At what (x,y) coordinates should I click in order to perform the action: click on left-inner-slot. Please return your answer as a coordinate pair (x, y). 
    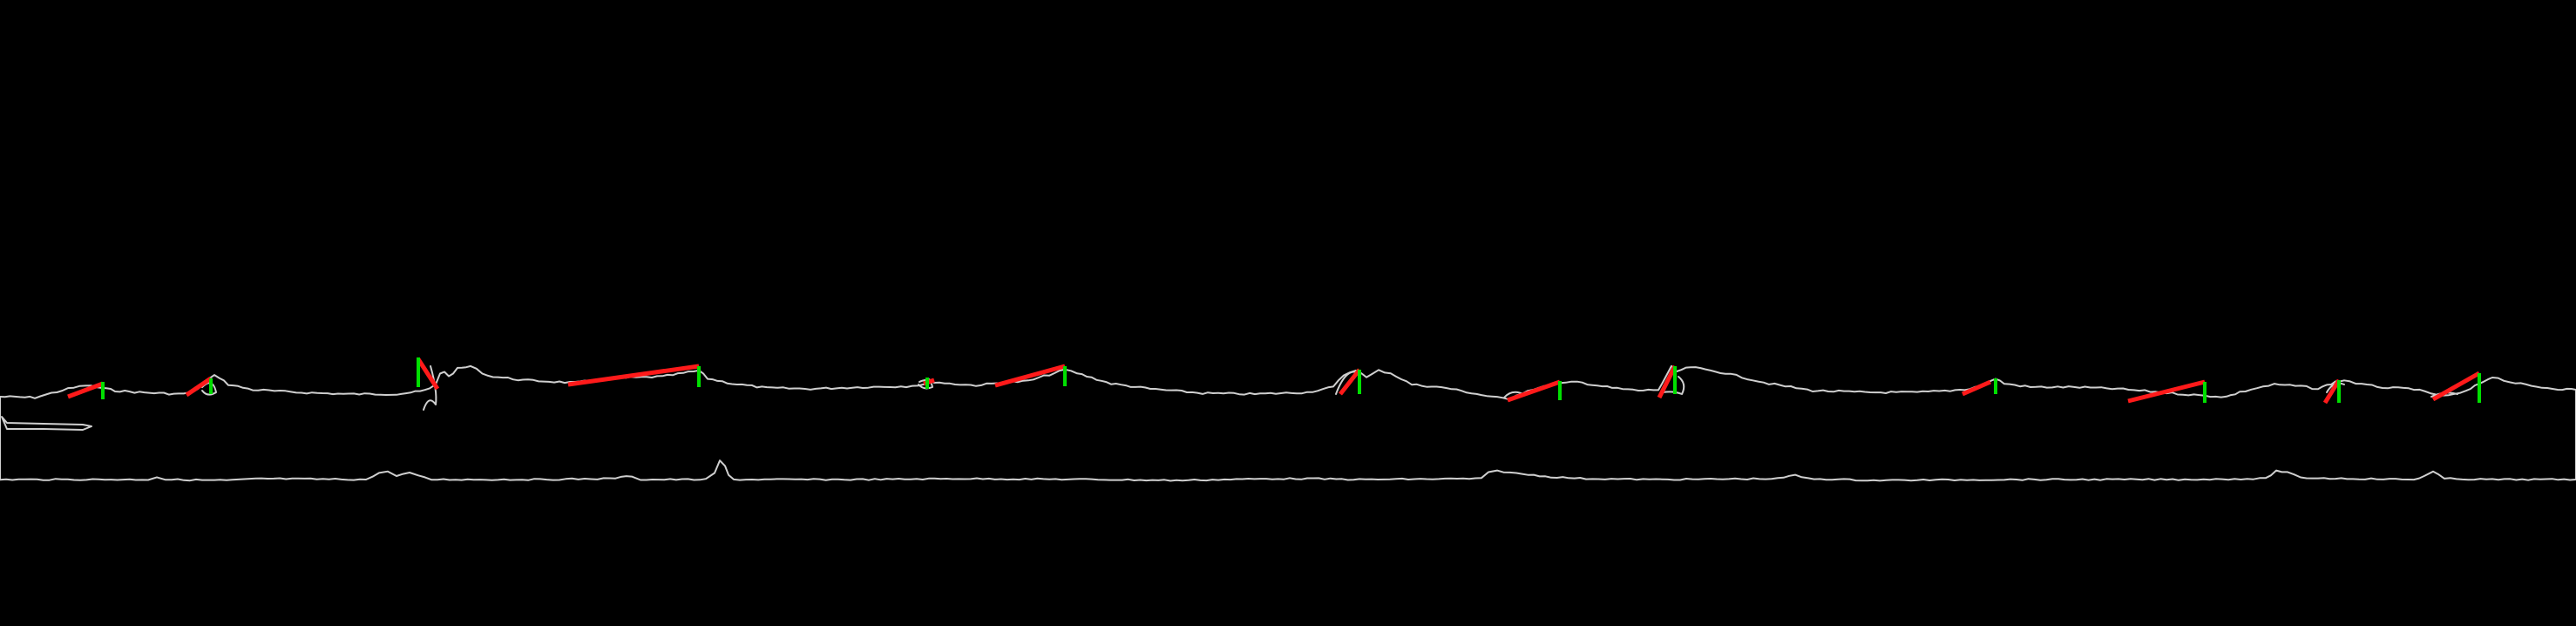
    Looking at the image, I should click on (47, 423).